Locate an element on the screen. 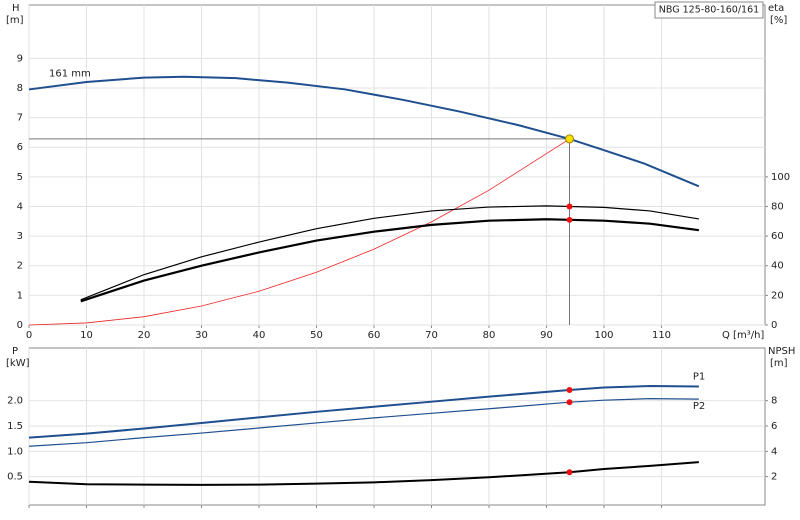 The width and height of the screenshot is (800, 520). curve-label: 161 mm is located at coordinates (70, 73).